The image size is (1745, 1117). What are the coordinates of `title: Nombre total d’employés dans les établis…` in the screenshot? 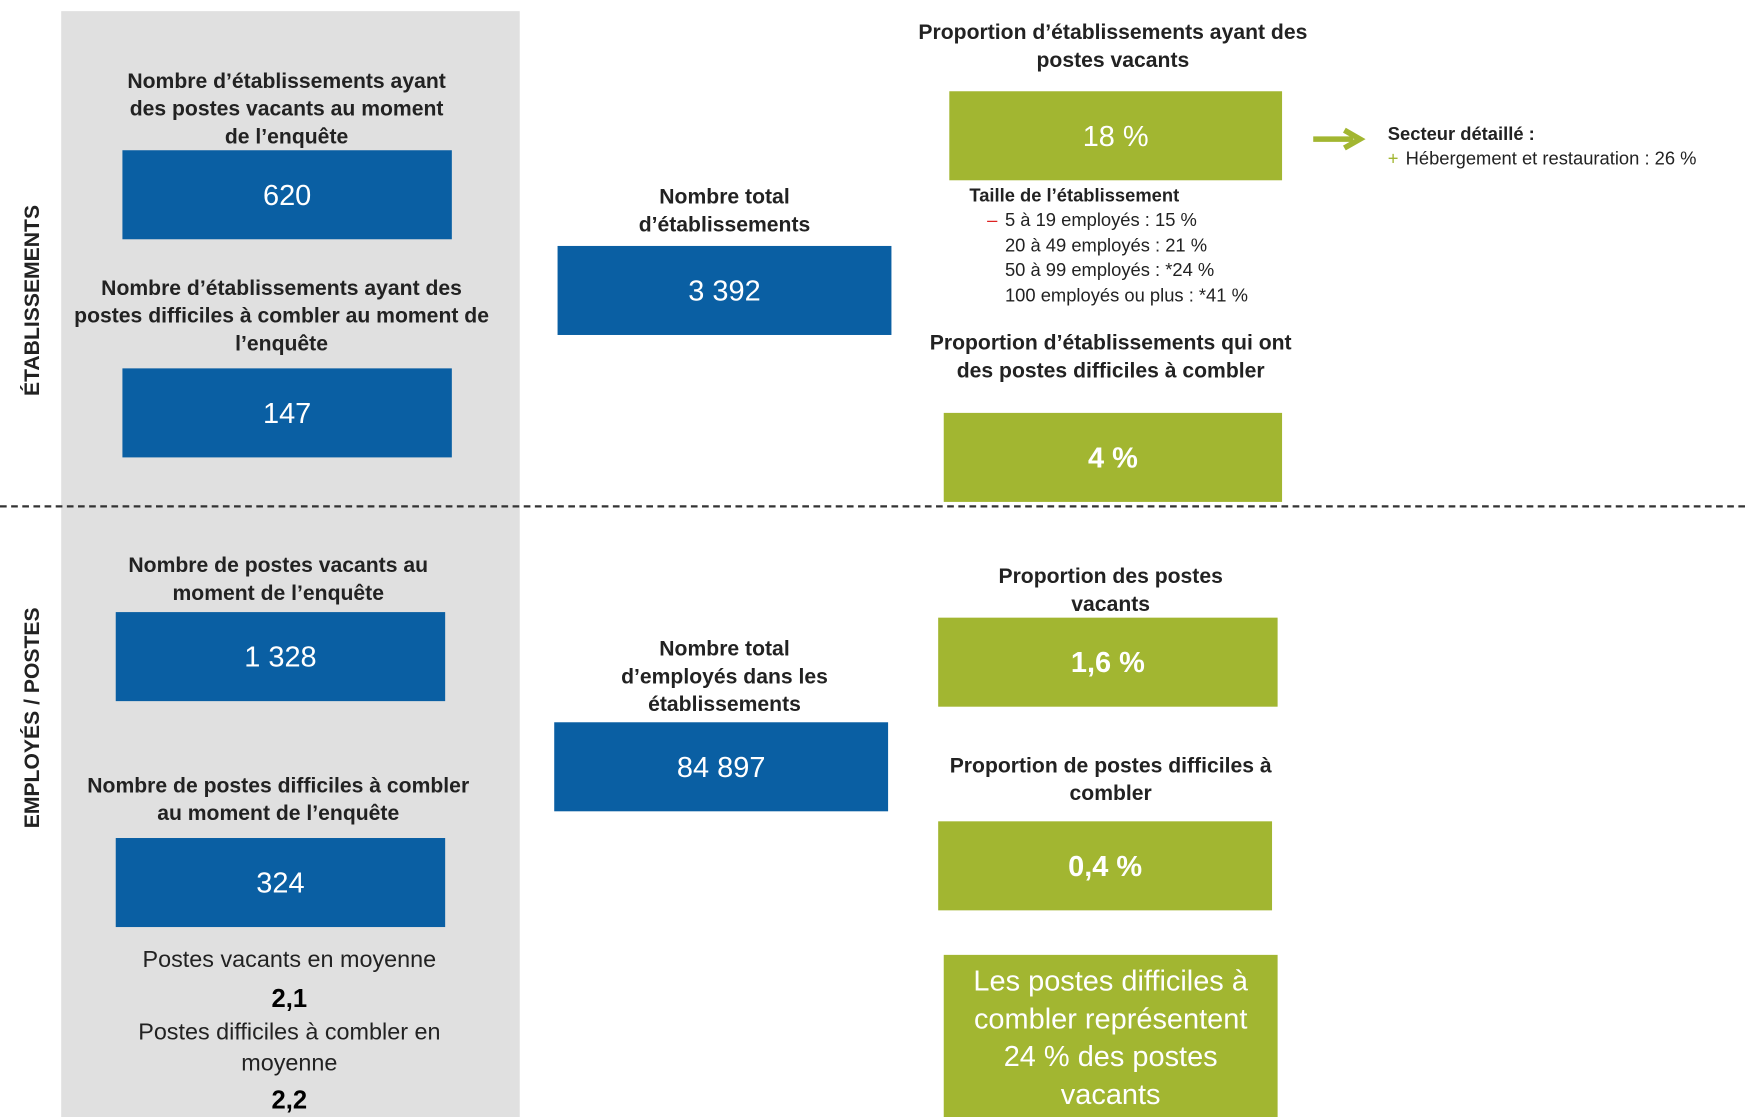 It's located at (724, 677).